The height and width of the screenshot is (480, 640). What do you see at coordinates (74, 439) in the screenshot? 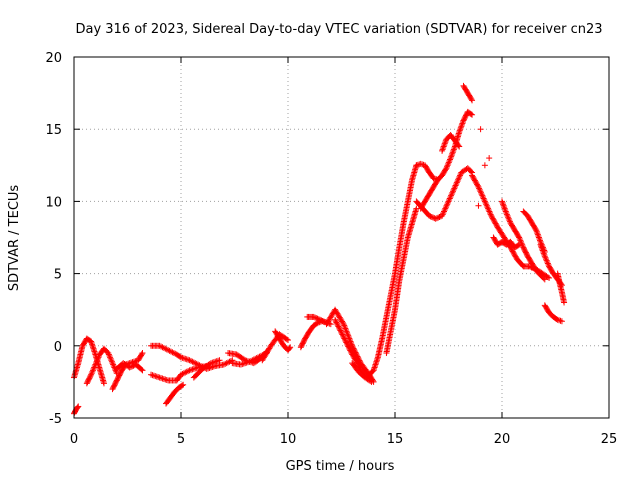
I see `x-tick-label: 0` at bounding box center [74, 439].